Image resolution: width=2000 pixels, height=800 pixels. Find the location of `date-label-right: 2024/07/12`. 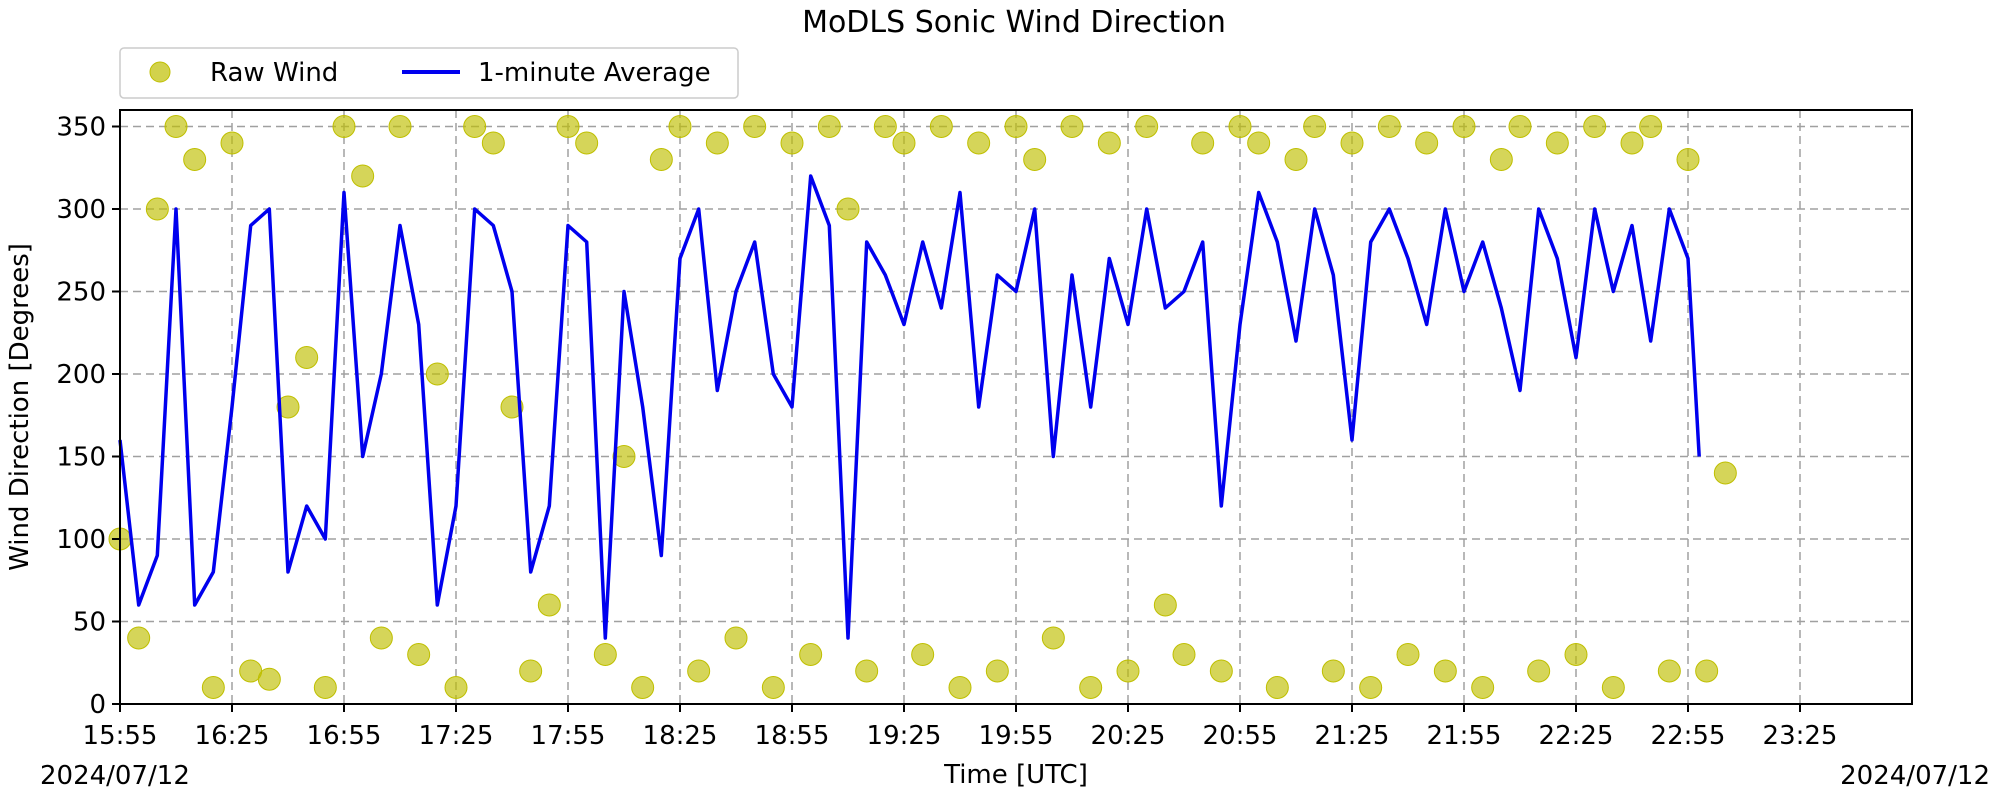

date-label-right: 2024/07/12 is located at coordinates (1915, 776).